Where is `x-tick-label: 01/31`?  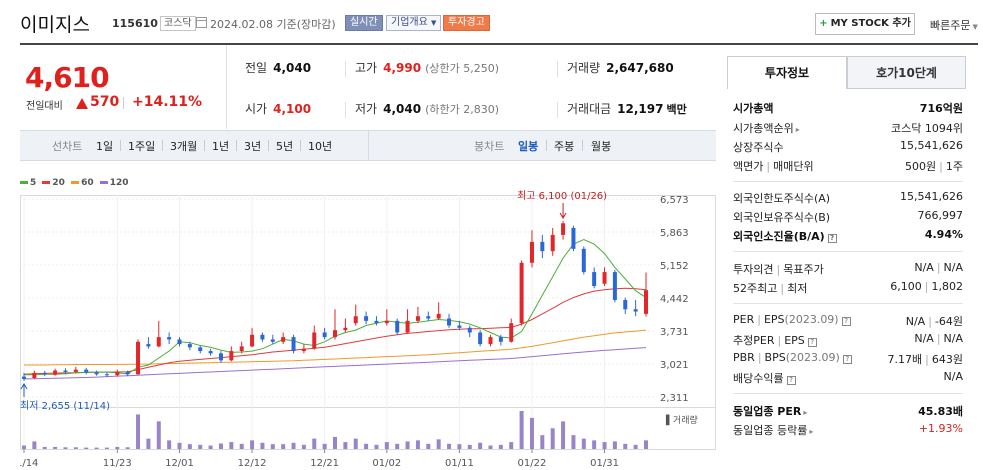
x-tick-label: 01/31 is located at coordinates (604, 463).